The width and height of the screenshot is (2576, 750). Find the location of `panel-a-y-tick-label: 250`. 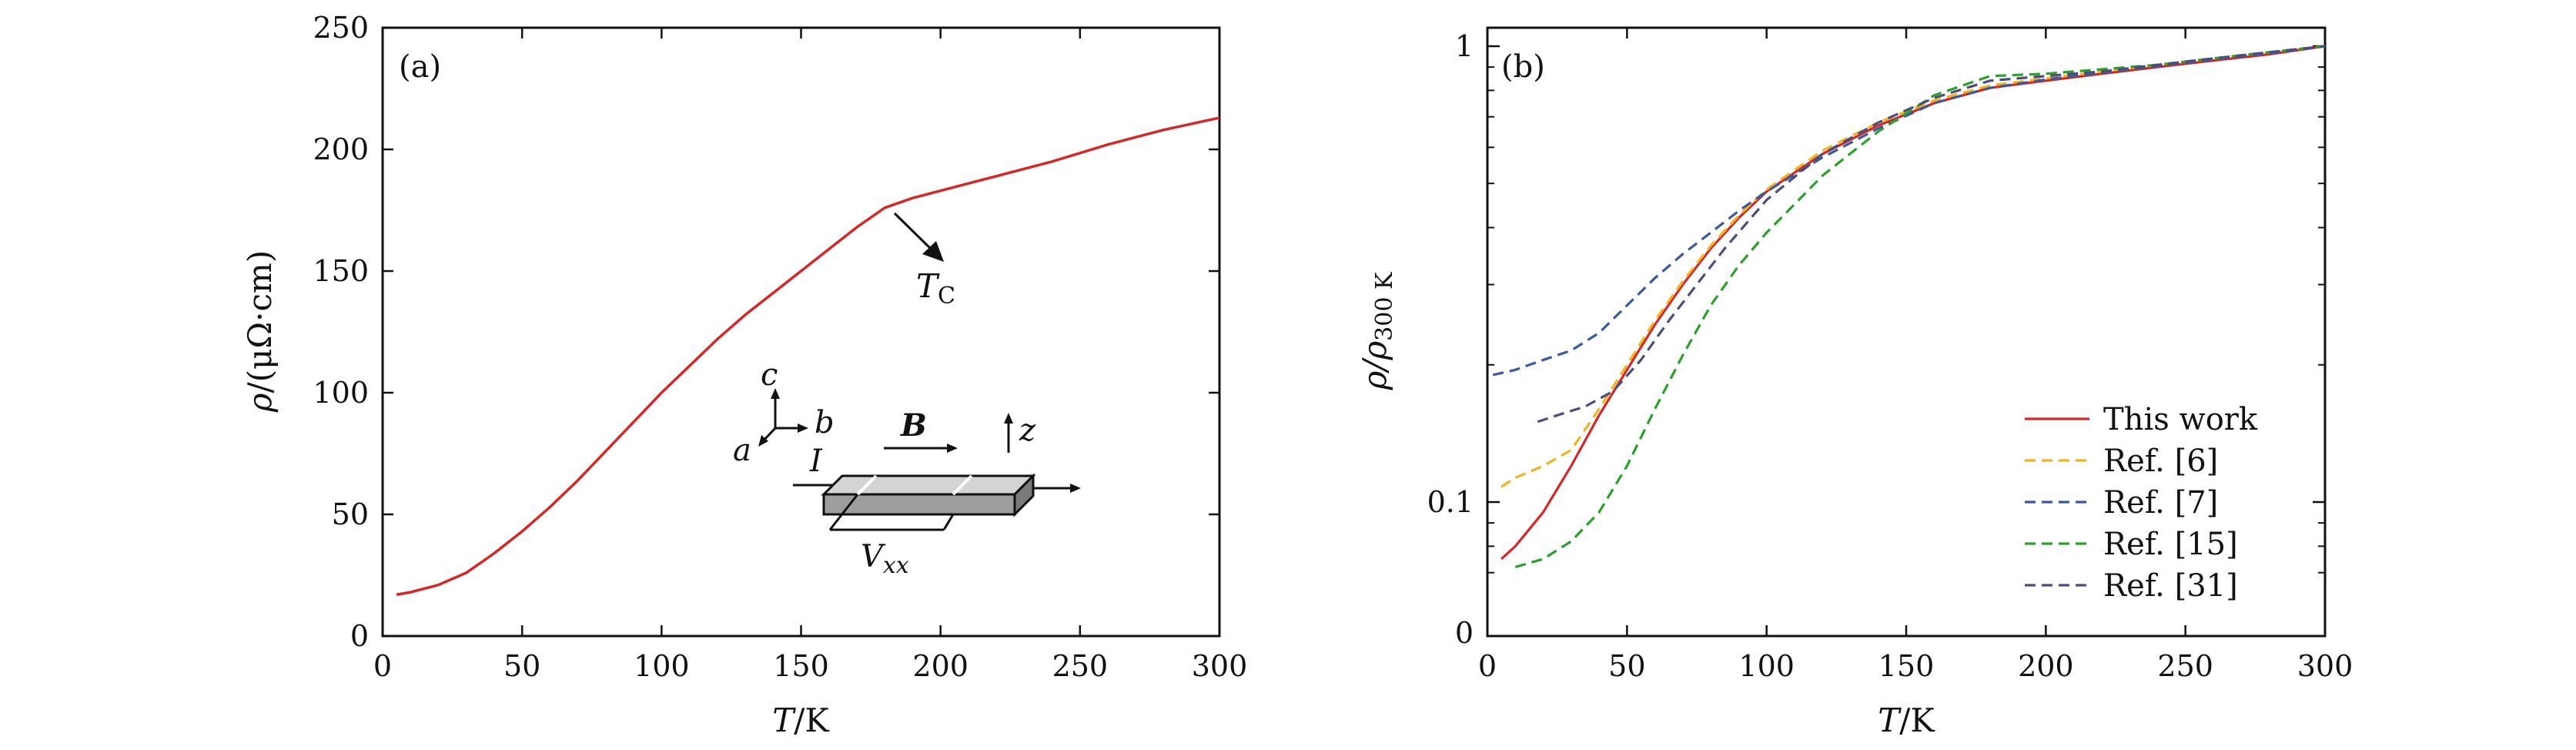

panel-a-y-tick-label: 250 is located at coordinates (341, 28).